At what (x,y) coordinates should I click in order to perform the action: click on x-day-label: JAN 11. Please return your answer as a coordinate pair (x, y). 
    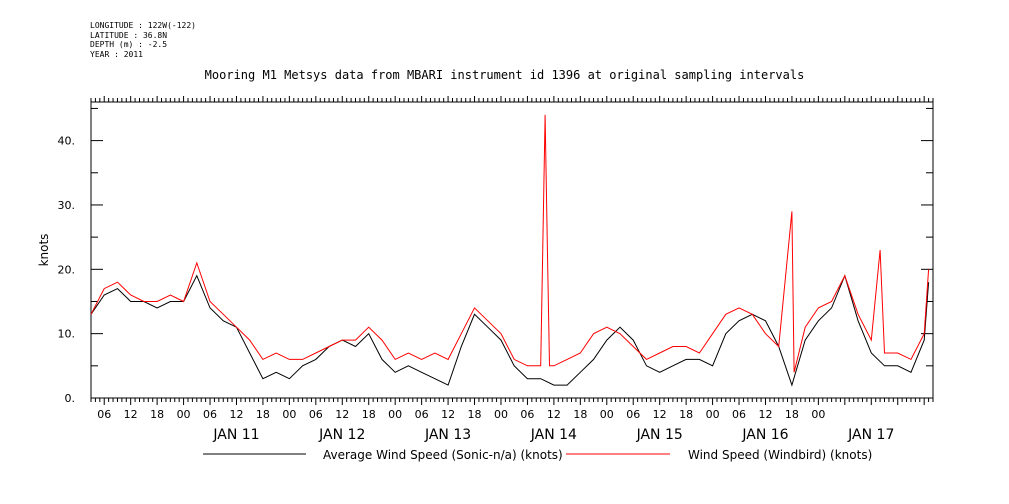
    Looking at the image, I should click on (235, 435).